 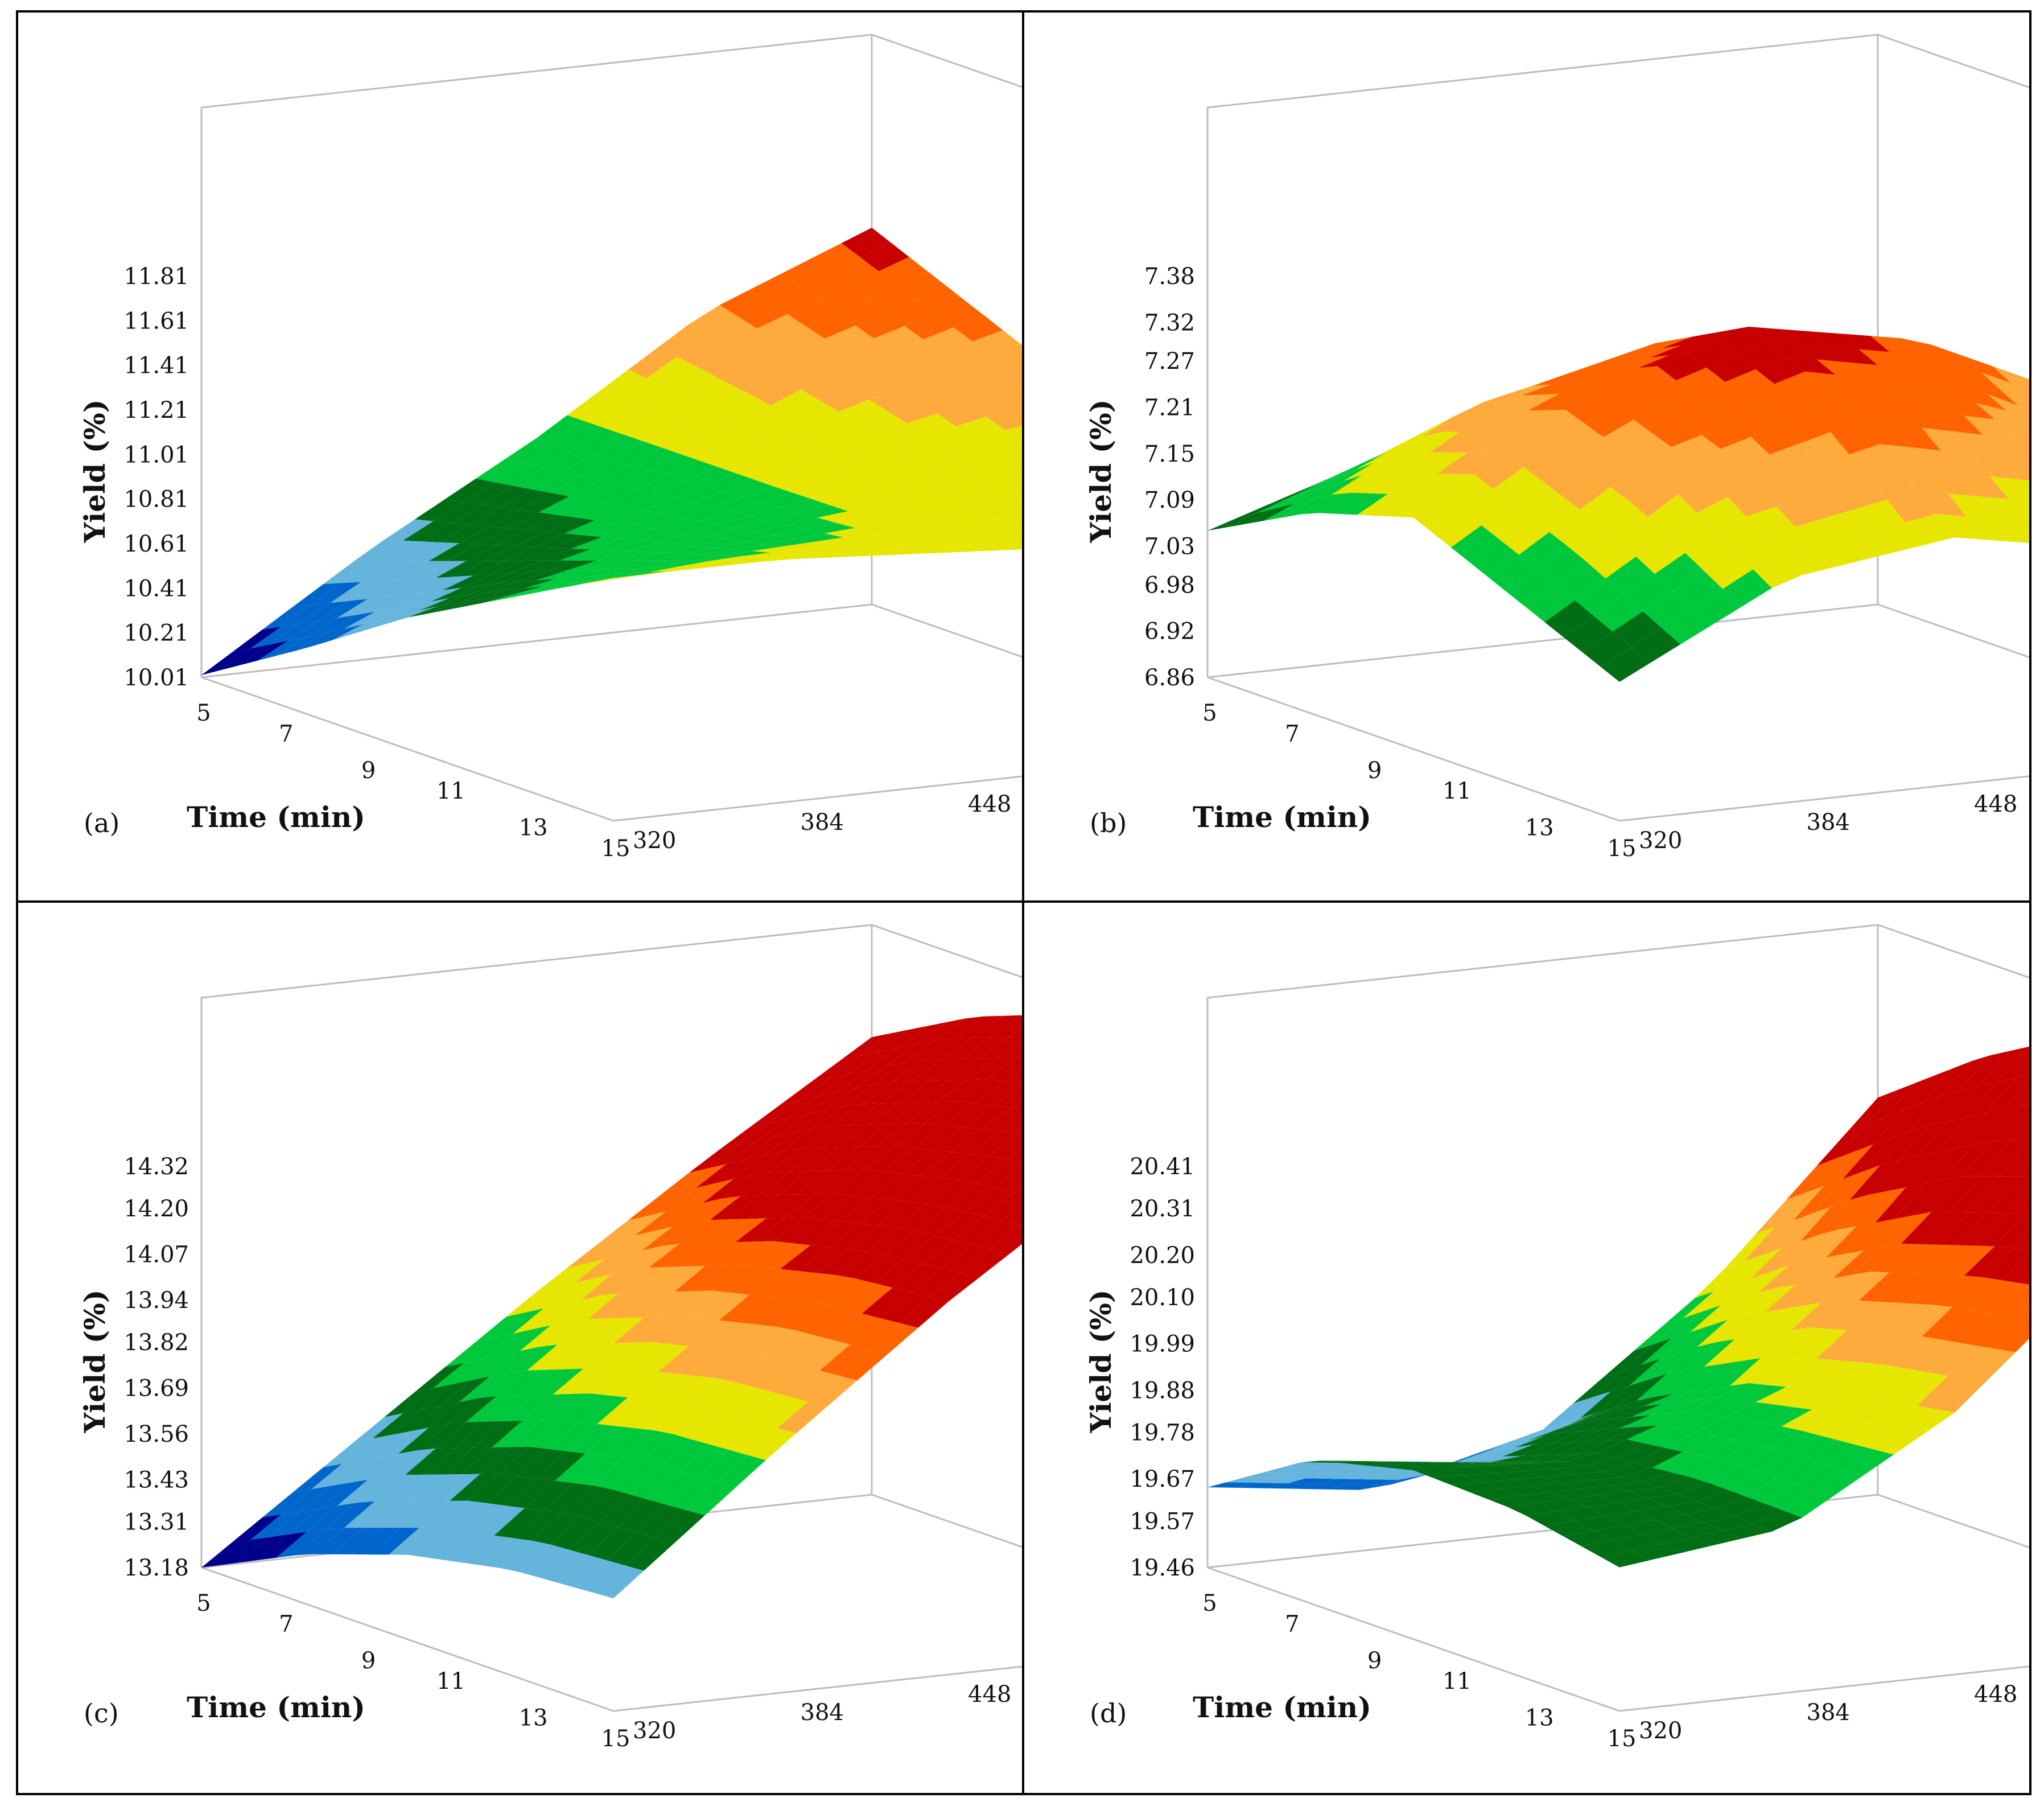 What do you see at coordinates (156, 1255) in the screenshot?
I see `z-tick-label: 14.07` at bounding box center [156, 1255].